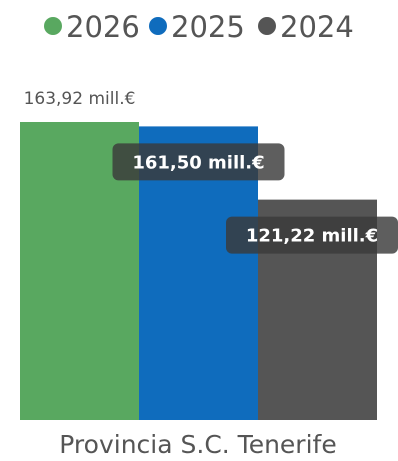 The image size is (398, 461). Describe the element at coordinates (267, 26) in the screenshot. I see `legend-marker-2024` at that location.